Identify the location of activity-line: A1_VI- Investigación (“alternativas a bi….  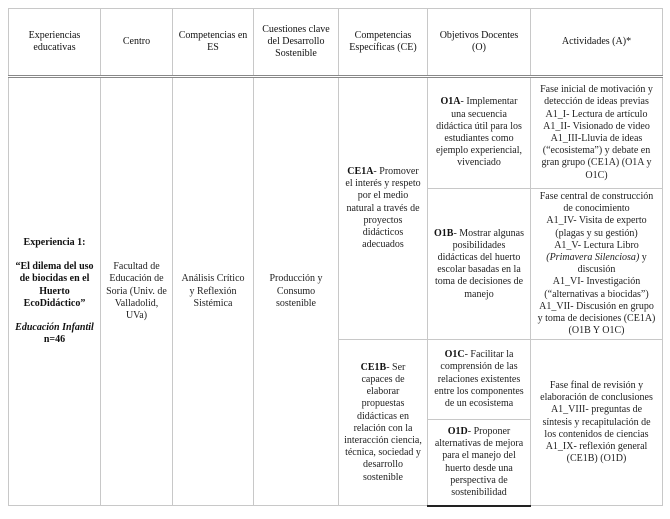
(596, 288).